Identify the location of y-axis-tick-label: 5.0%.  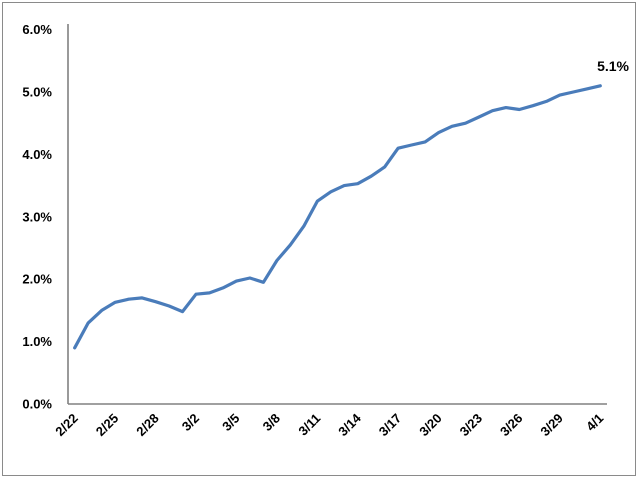
(37, 92).